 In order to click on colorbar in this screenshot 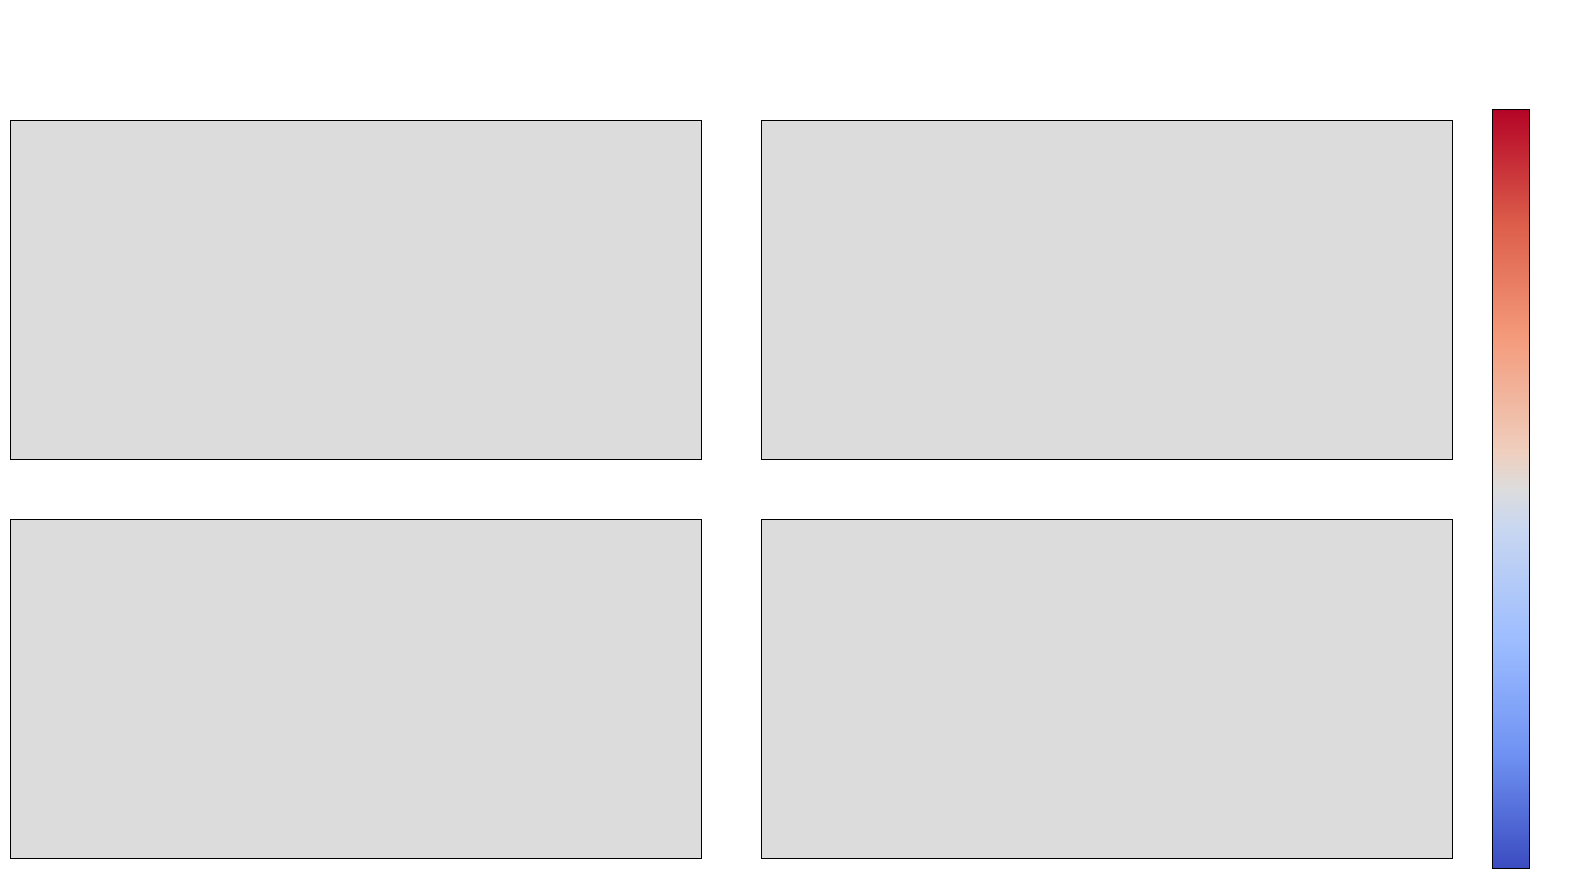, I will do `click(1511, 489)`.